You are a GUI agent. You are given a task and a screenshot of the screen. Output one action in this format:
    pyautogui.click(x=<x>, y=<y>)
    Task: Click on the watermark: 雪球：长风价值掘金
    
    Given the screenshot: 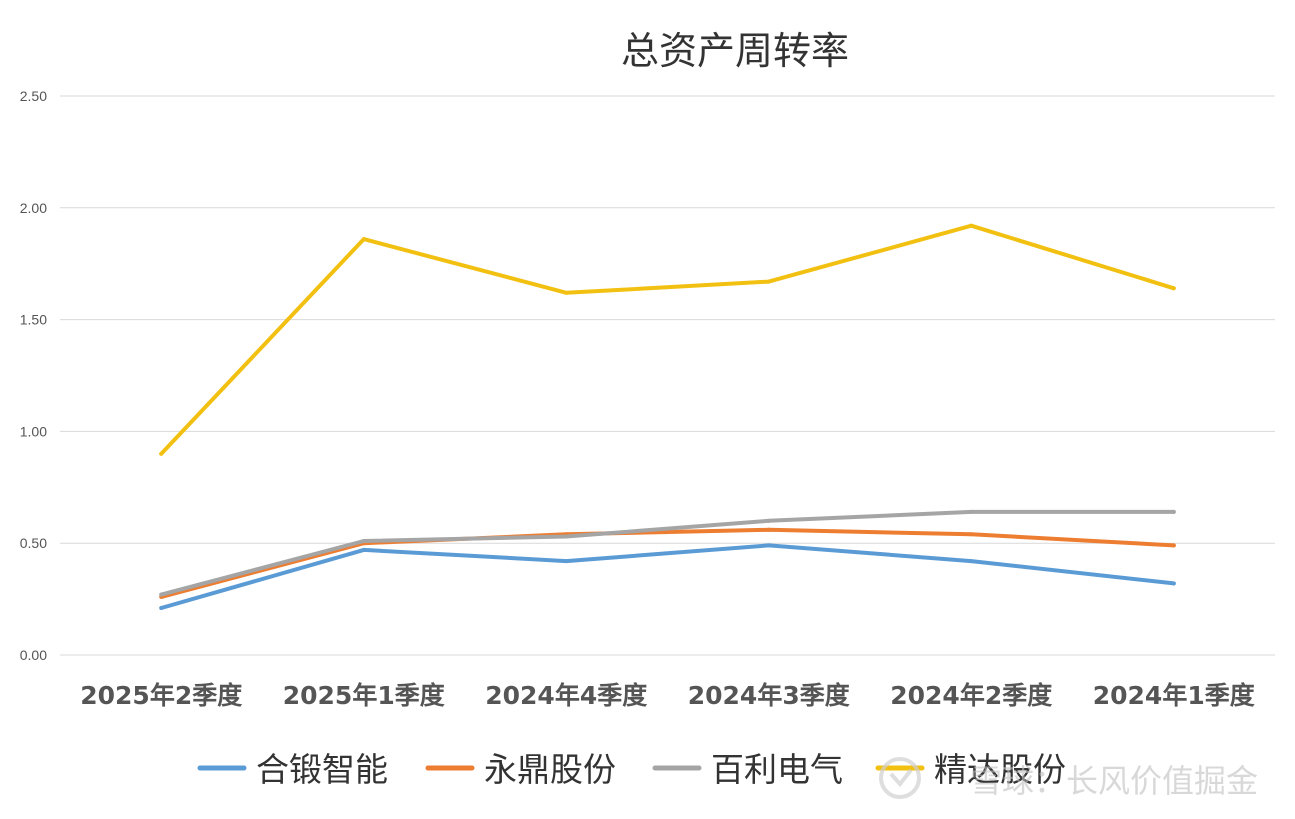 What is the action you would take?
    pyautogui.click(x=1068, y=778)
    